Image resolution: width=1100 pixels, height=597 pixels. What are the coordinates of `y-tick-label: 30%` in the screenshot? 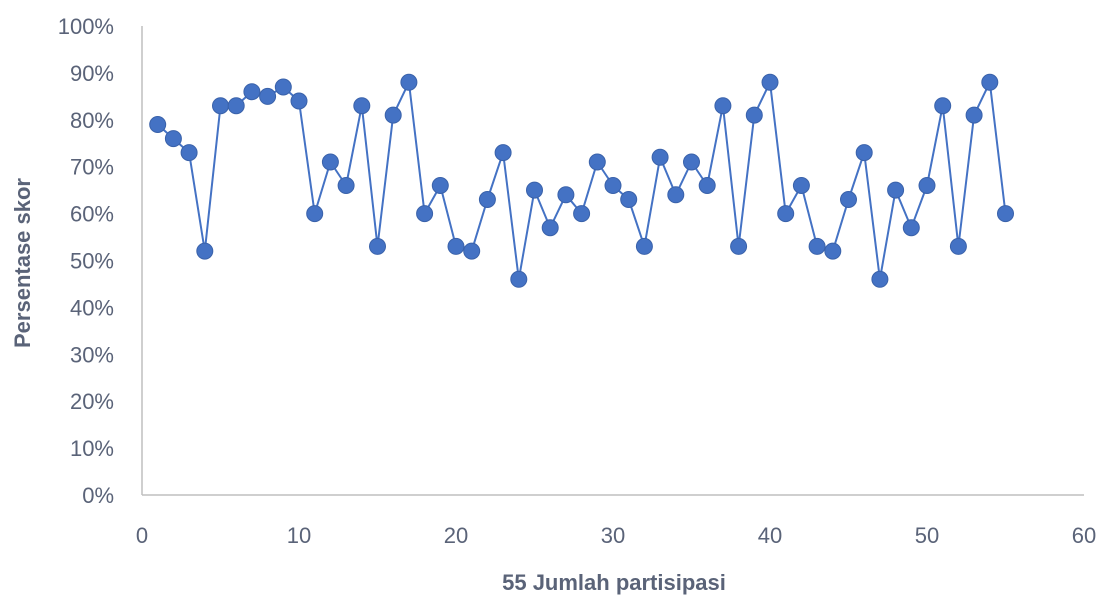 It's located at (92, 354).